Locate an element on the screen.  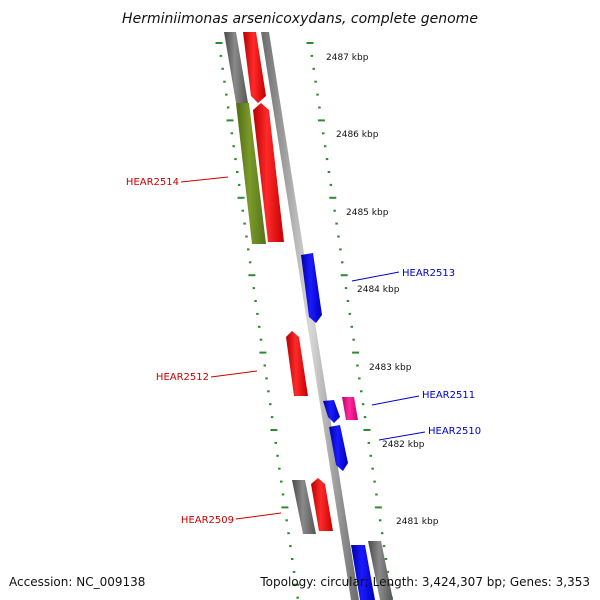
gene-label-hear2512: HEAR2512 is located at coordinates (182, 377).